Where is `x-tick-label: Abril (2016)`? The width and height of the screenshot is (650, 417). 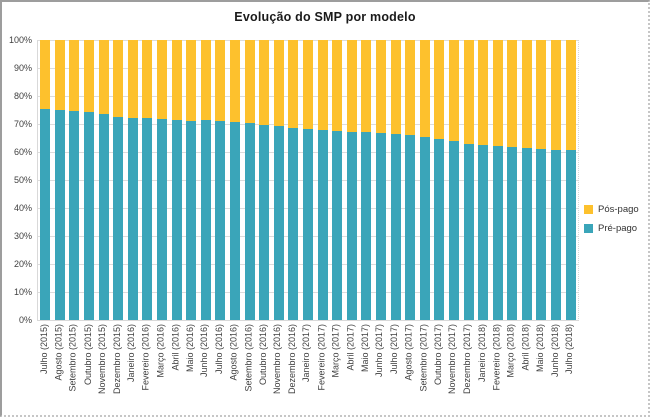
x-tick-label: Abril (2016) is located at coordinates (175, 347).